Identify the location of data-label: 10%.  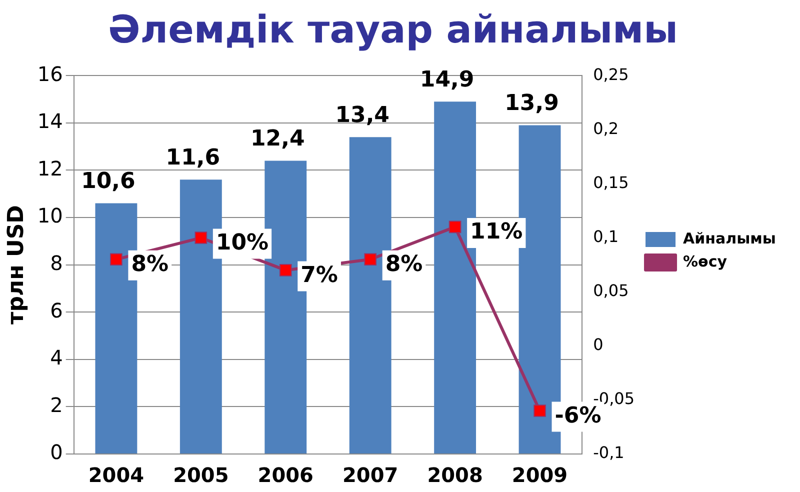
(242, 243).